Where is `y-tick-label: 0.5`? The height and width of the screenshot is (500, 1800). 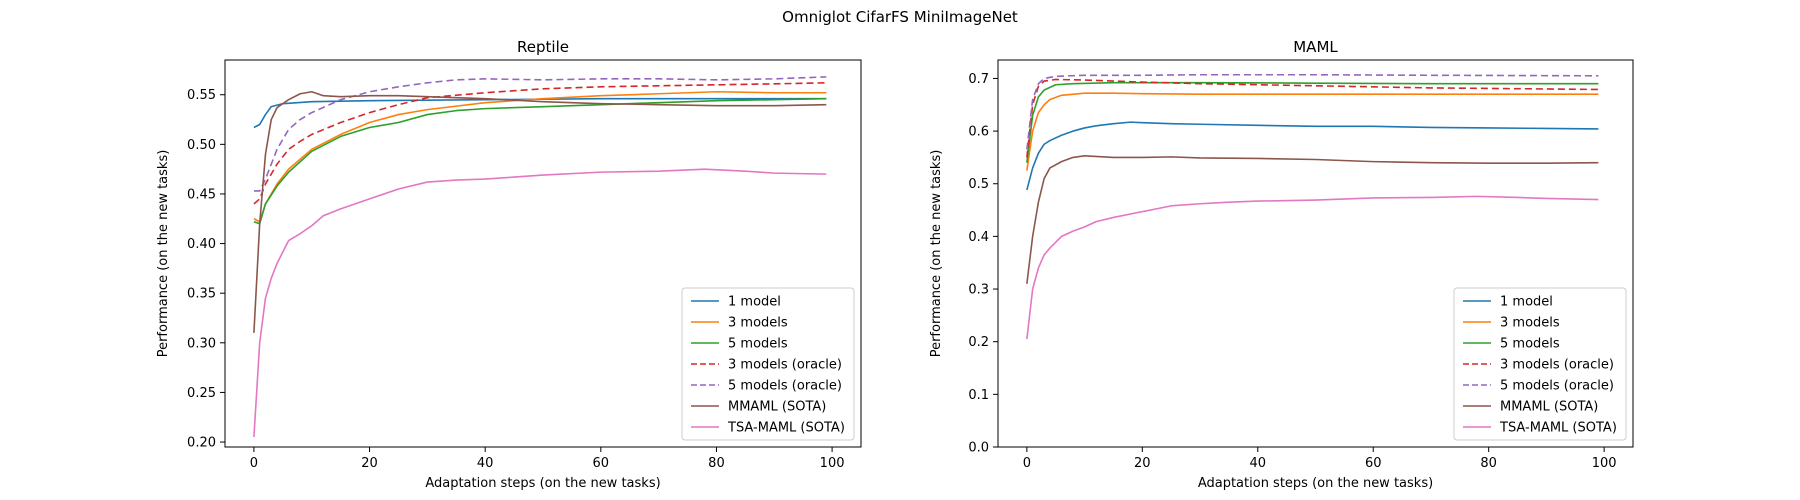
y-tick-label: 0.5 is located at coordinates (978, 184).